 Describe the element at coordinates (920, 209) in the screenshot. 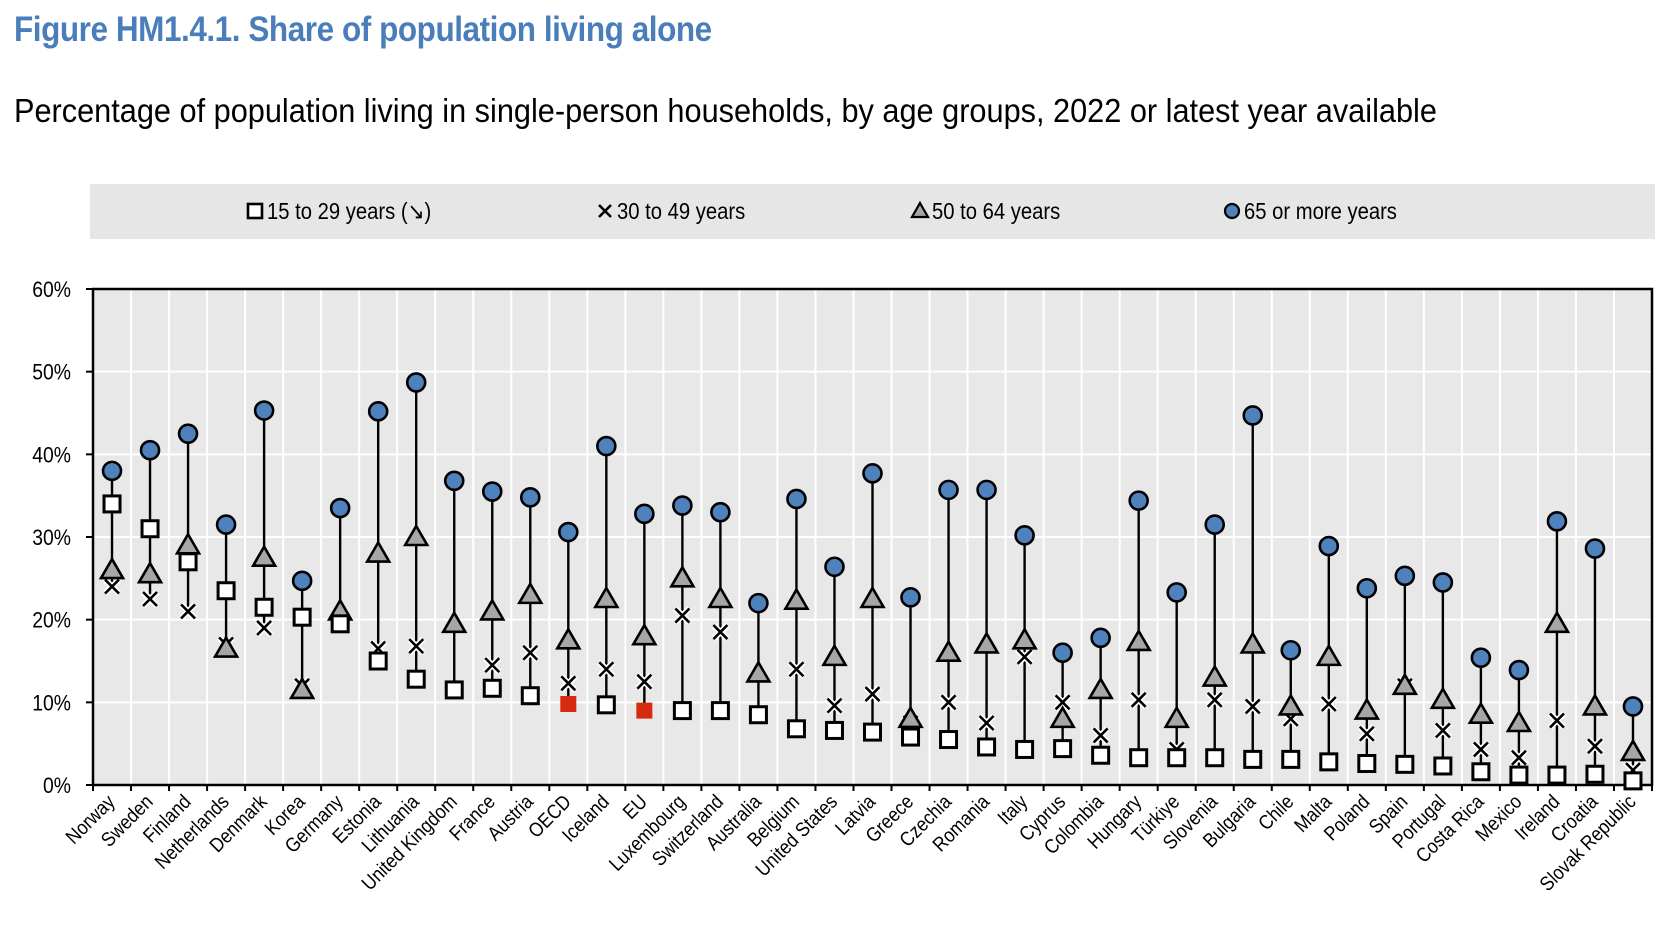

I see `legend-triangle-icon` at that location.